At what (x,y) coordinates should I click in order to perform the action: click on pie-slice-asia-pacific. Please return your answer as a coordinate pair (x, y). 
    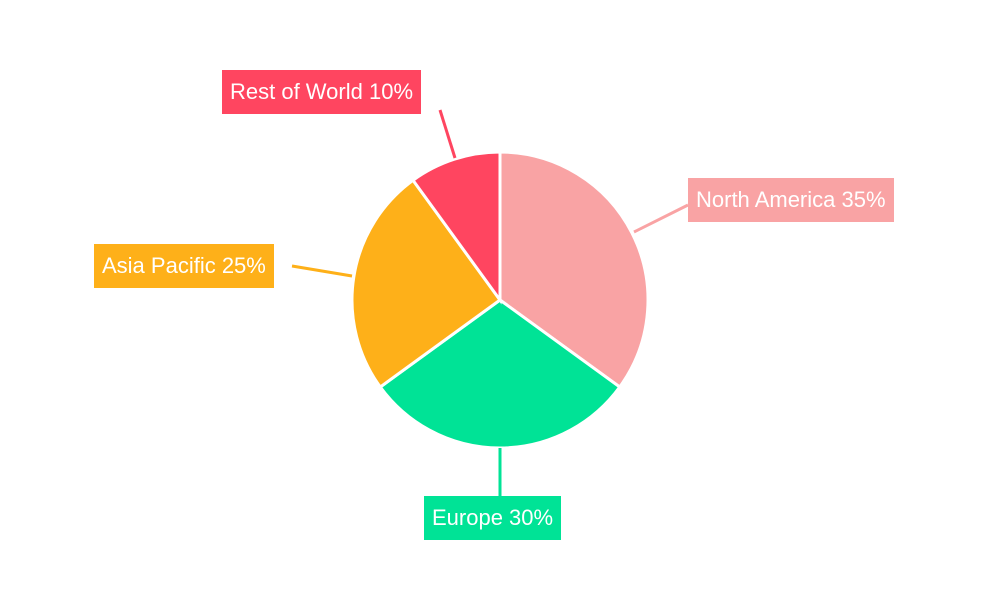
    Looking at the image, I should click on (426, 284).